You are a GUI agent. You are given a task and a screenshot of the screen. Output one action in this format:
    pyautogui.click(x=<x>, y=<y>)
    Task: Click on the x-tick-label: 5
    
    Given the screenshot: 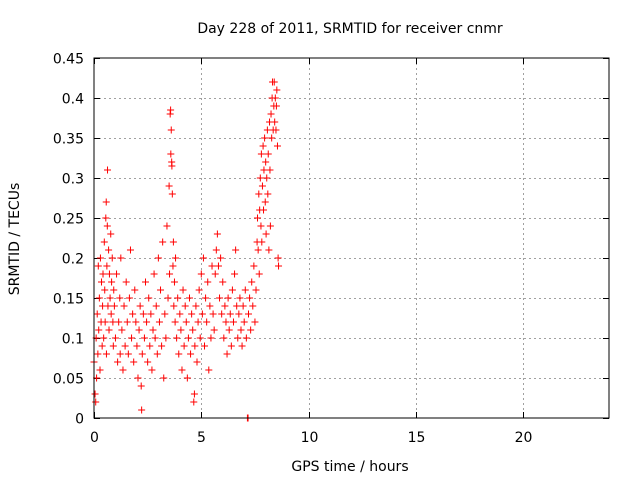 What is the action you would take?
    pyautogui.click(x=201, y=438)
    